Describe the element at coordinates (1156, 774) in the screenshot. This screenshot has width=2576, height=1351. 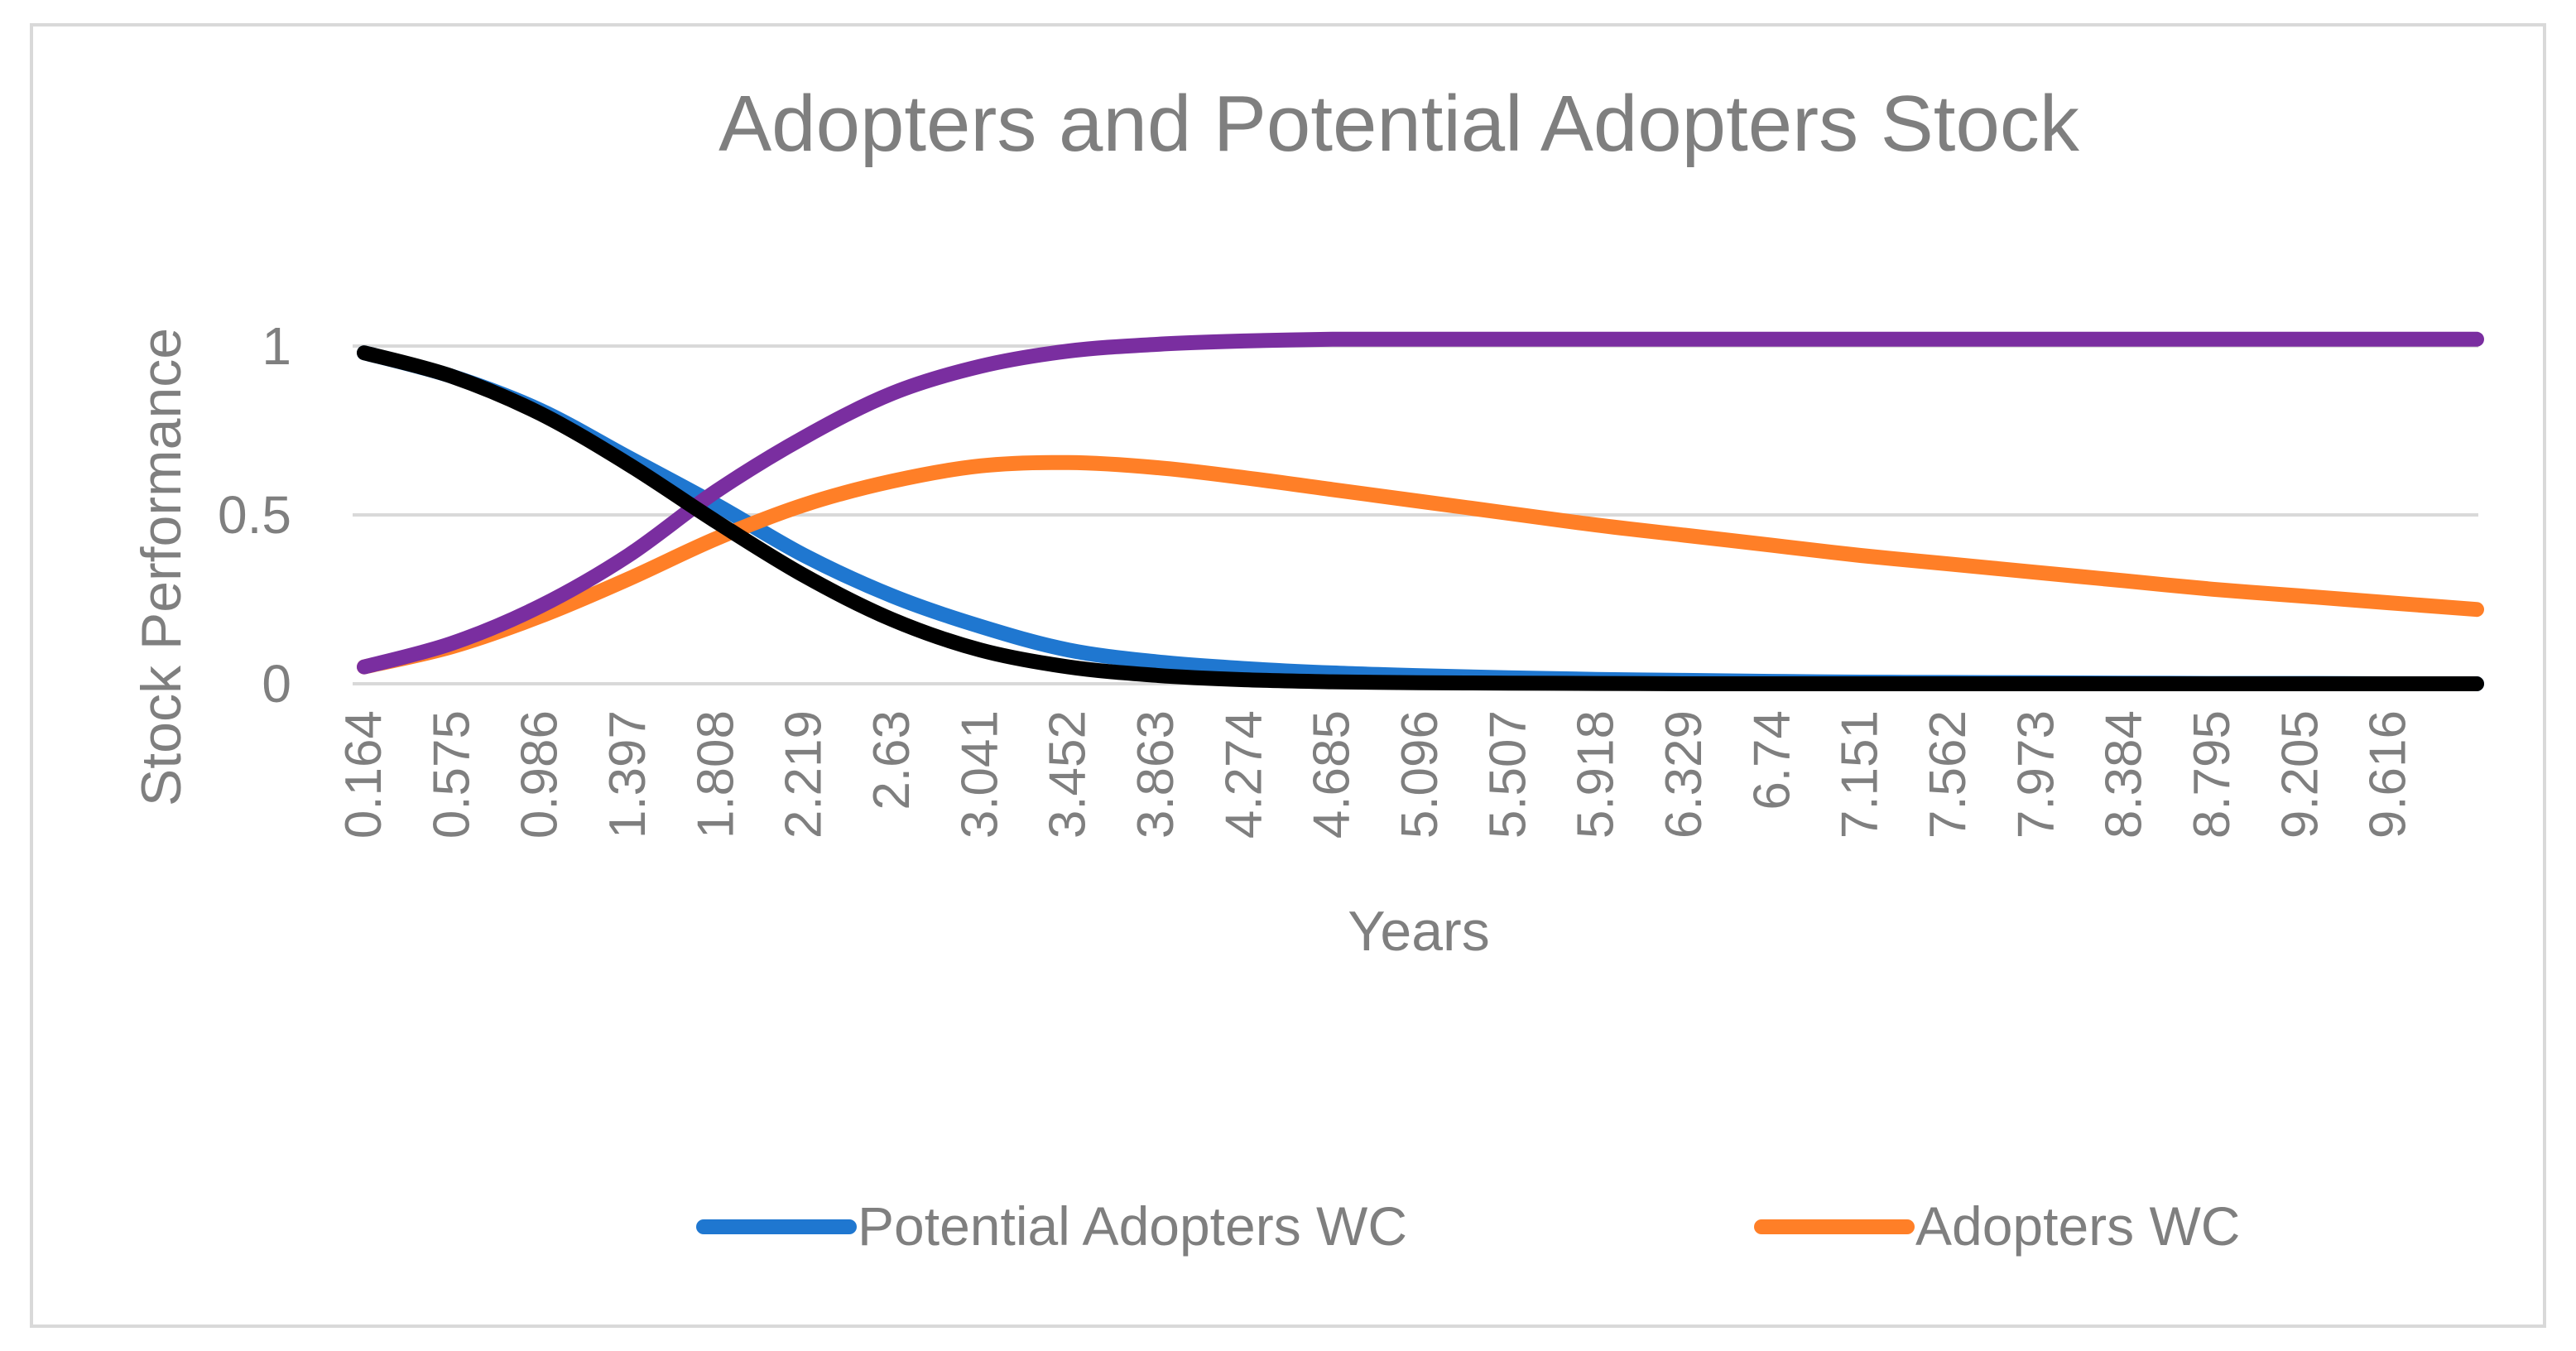
I see `x-tick-label: 3.863` at that location.